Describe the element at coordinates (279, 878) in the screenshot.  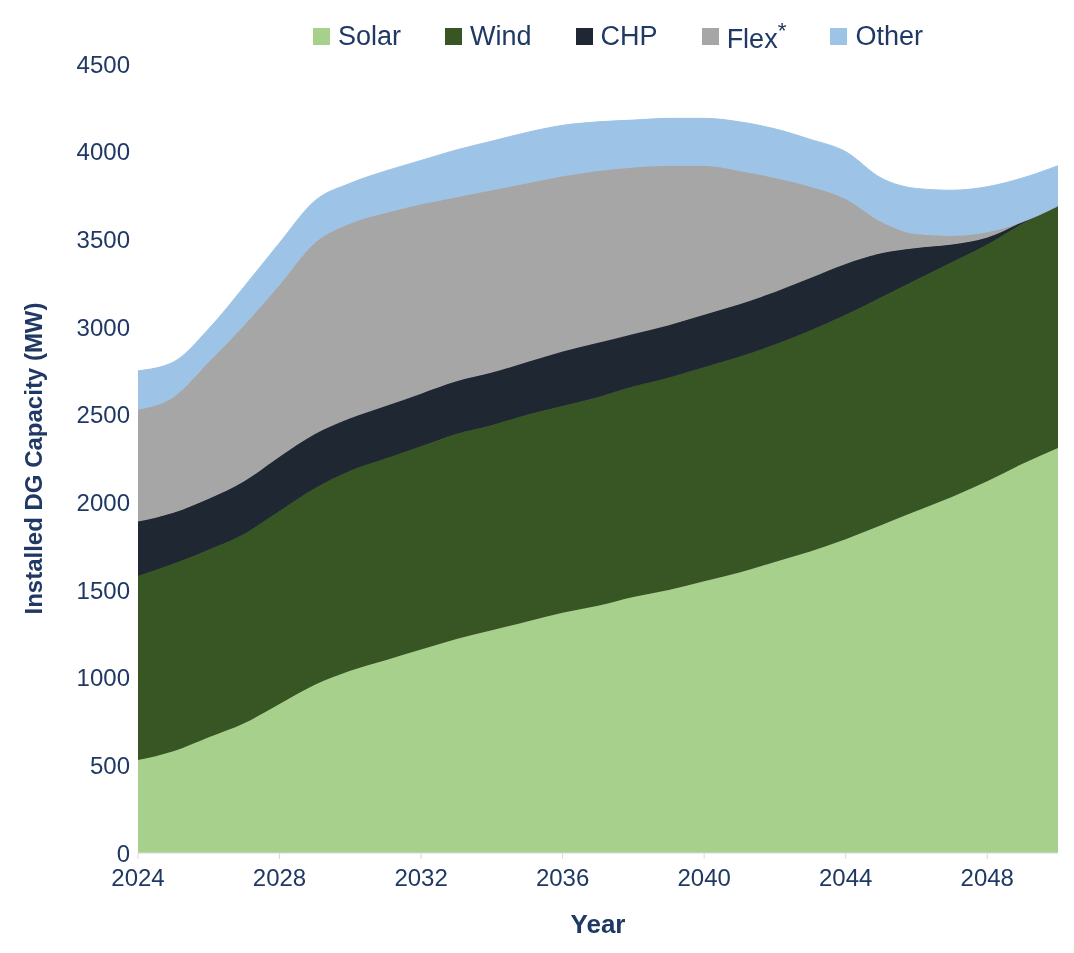
I see `x-tick-label: 2028` at that location.